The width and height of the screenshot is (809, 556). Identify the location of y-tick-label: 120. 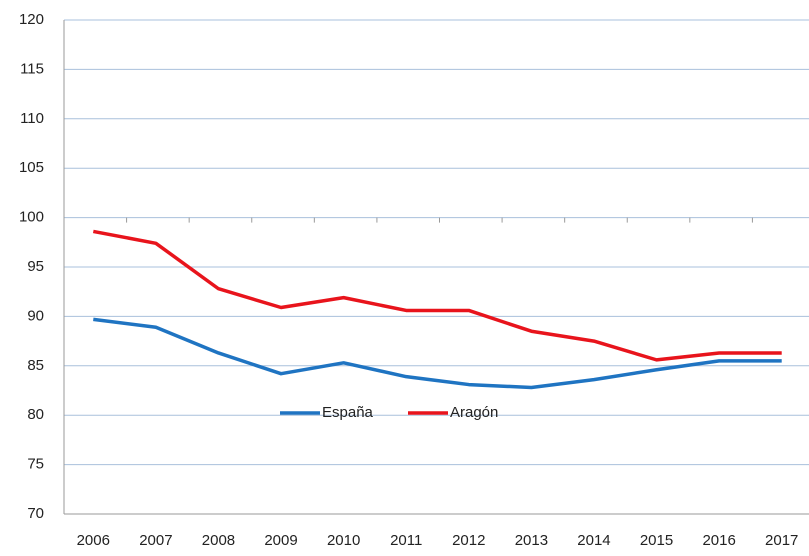
(31, 19).